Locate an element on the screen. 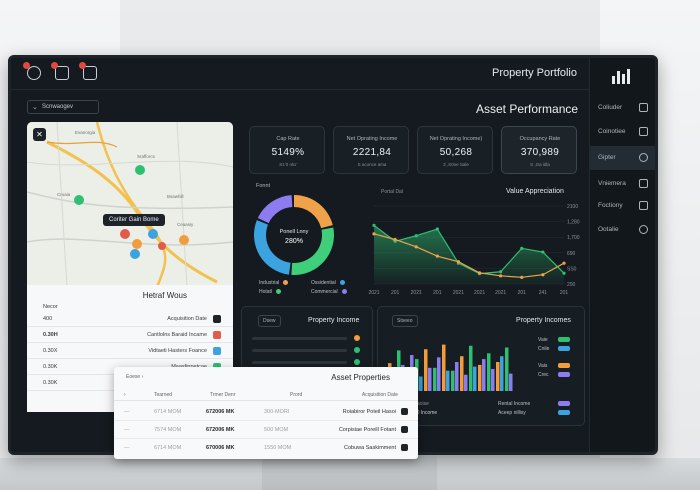  chevron-right-icon: › is located at coordinates (125, 395).